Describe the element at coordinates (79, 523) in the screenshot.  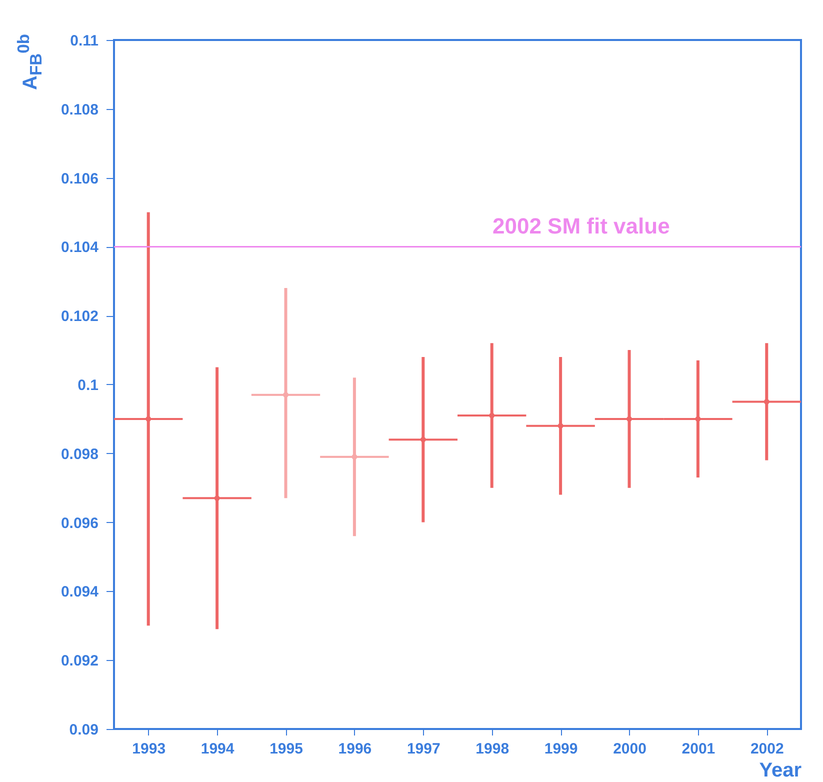
I see `y-tick-label: 0.096` at that location.